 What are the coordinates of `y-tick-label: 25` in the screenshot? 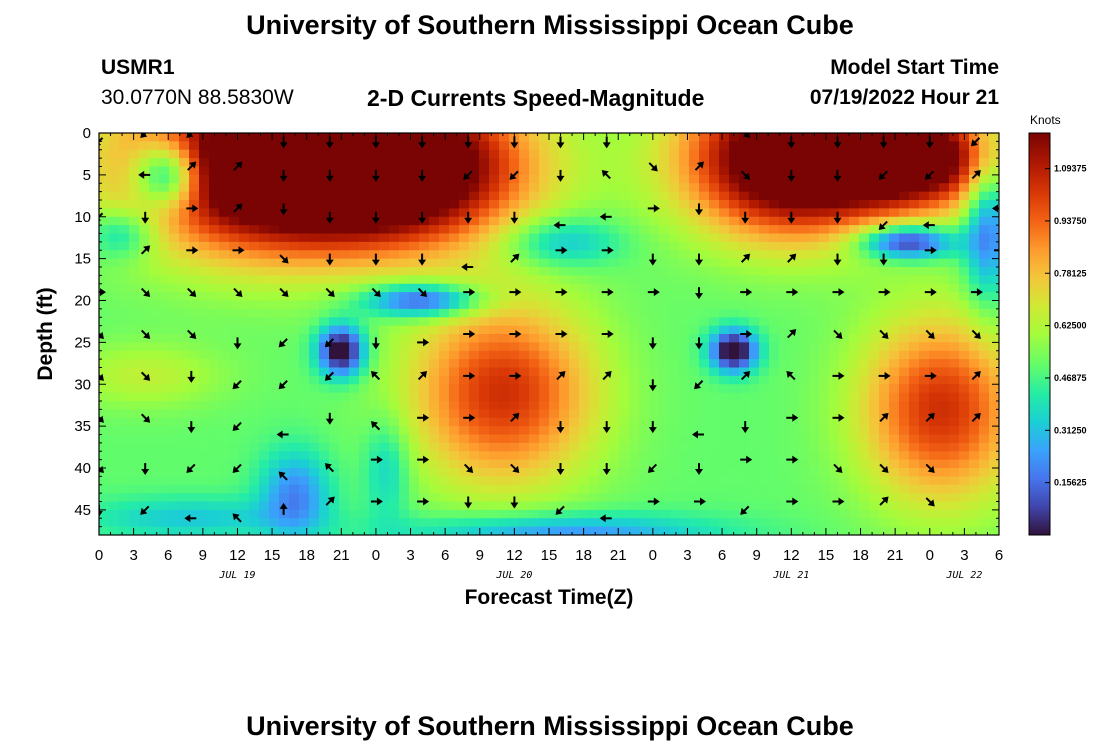 It's located at (82, 342).